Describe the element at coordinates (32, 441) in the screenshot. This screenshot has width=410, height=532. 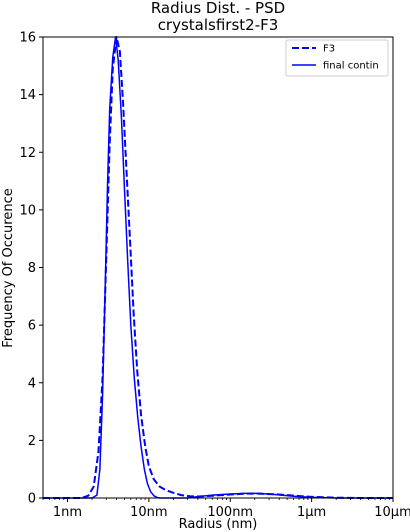
I see `y-tick-label: 2` at that location.